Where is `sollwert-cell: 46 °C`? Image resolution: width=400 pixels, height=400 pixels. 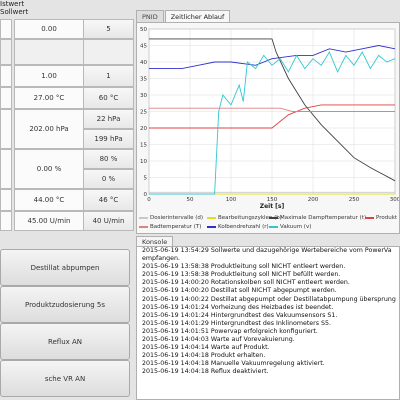
sollwert-cell: 46 °C is located at coordinates (108, 200).